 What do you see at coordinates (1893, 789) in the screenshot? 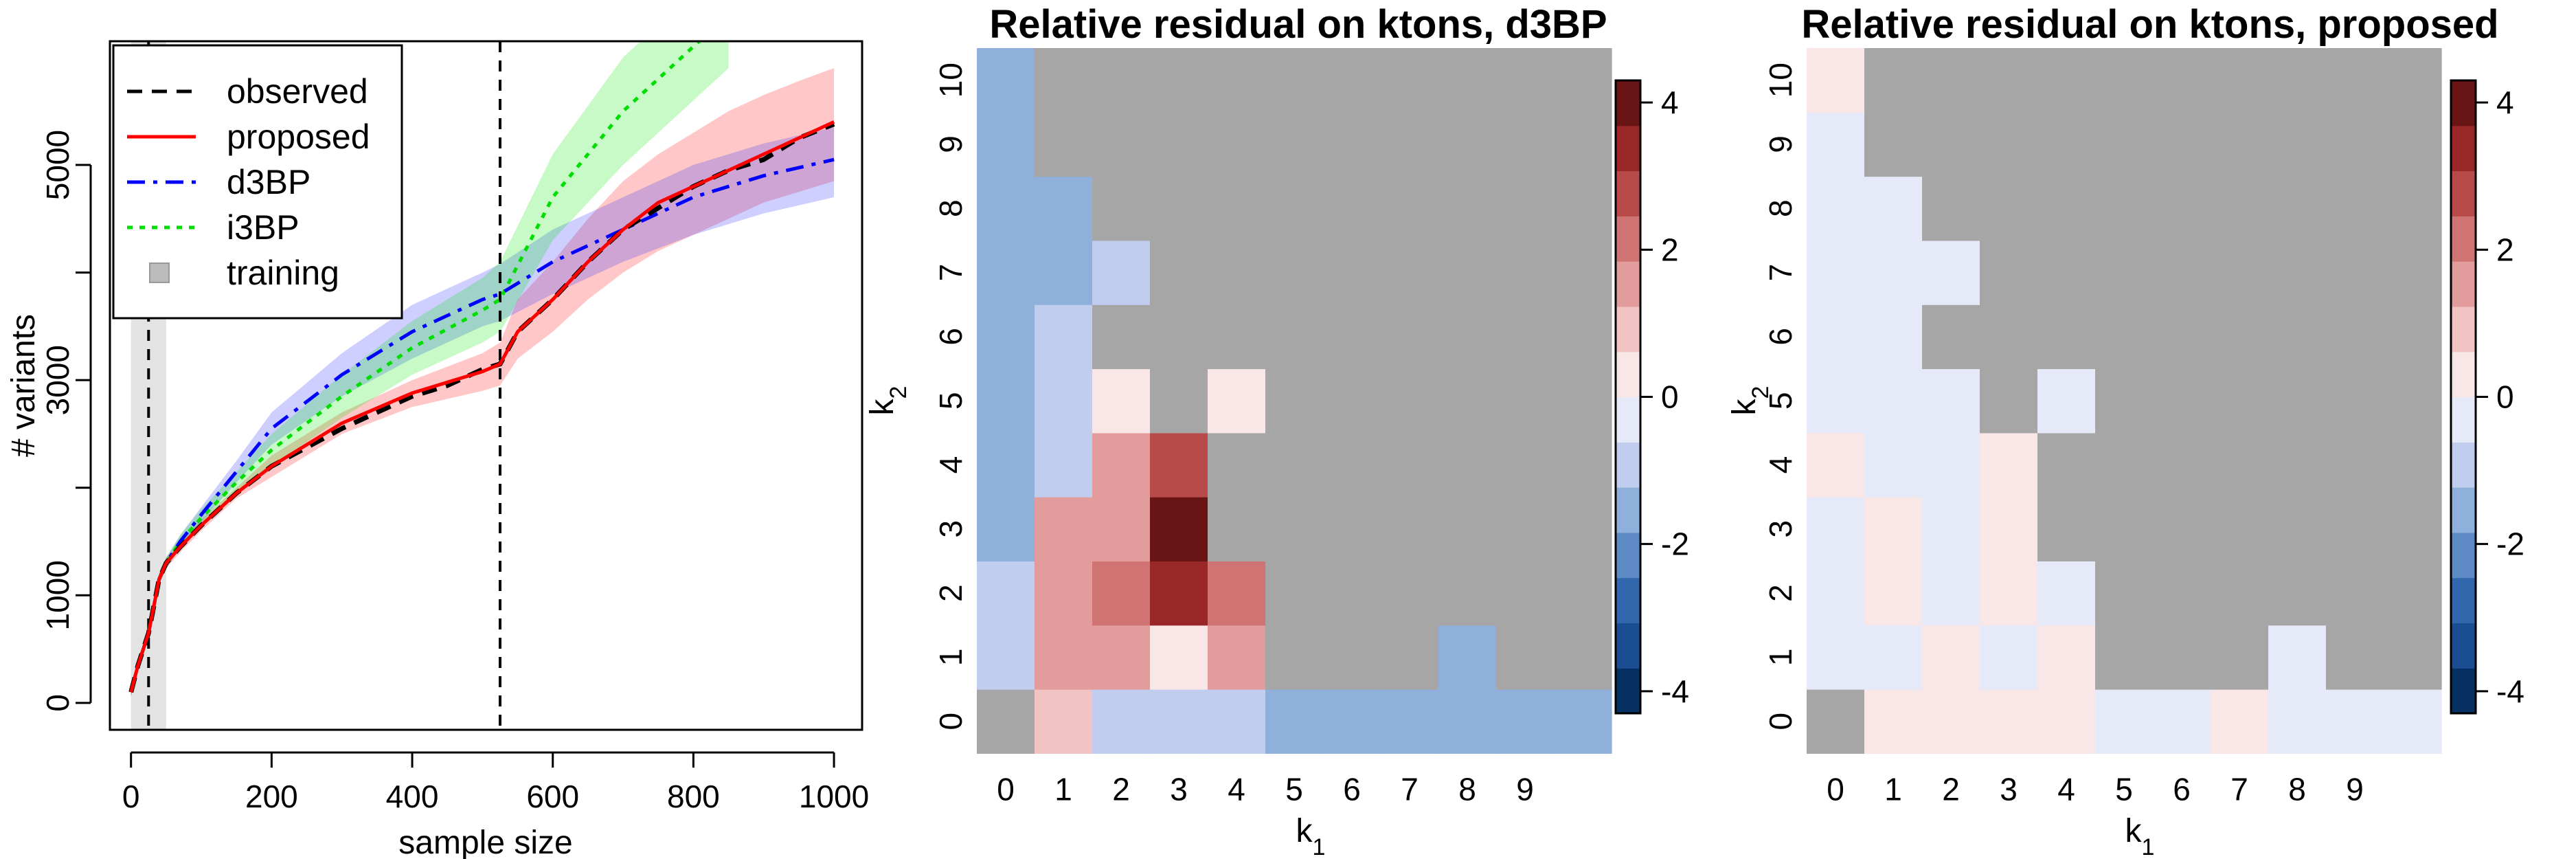
I see `x-tick-label: 1` at bounding box center [1893, 789].